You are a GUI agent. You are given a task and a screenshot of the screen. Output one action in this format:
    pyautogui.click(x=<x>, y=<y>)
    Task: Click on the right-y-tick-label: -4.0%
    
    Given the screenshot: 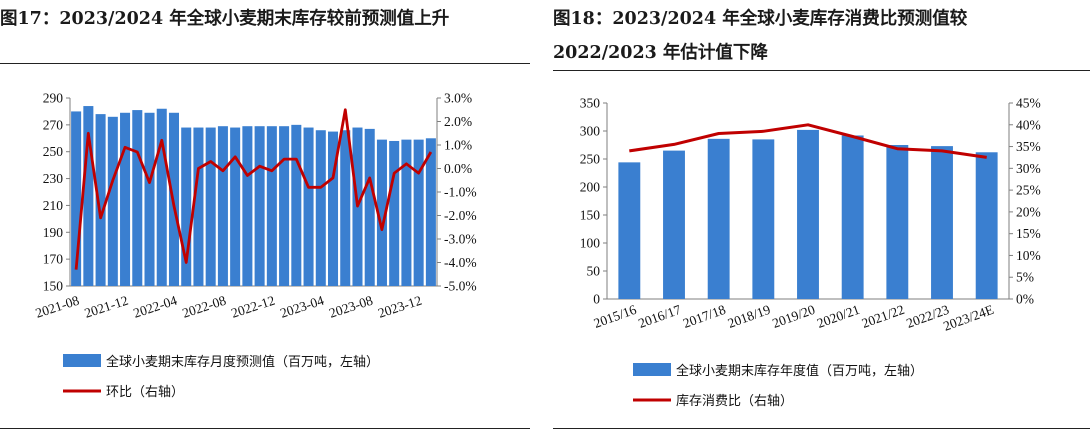 What is the action you would take?
    pyautogui.click(x=460, y=262)
    